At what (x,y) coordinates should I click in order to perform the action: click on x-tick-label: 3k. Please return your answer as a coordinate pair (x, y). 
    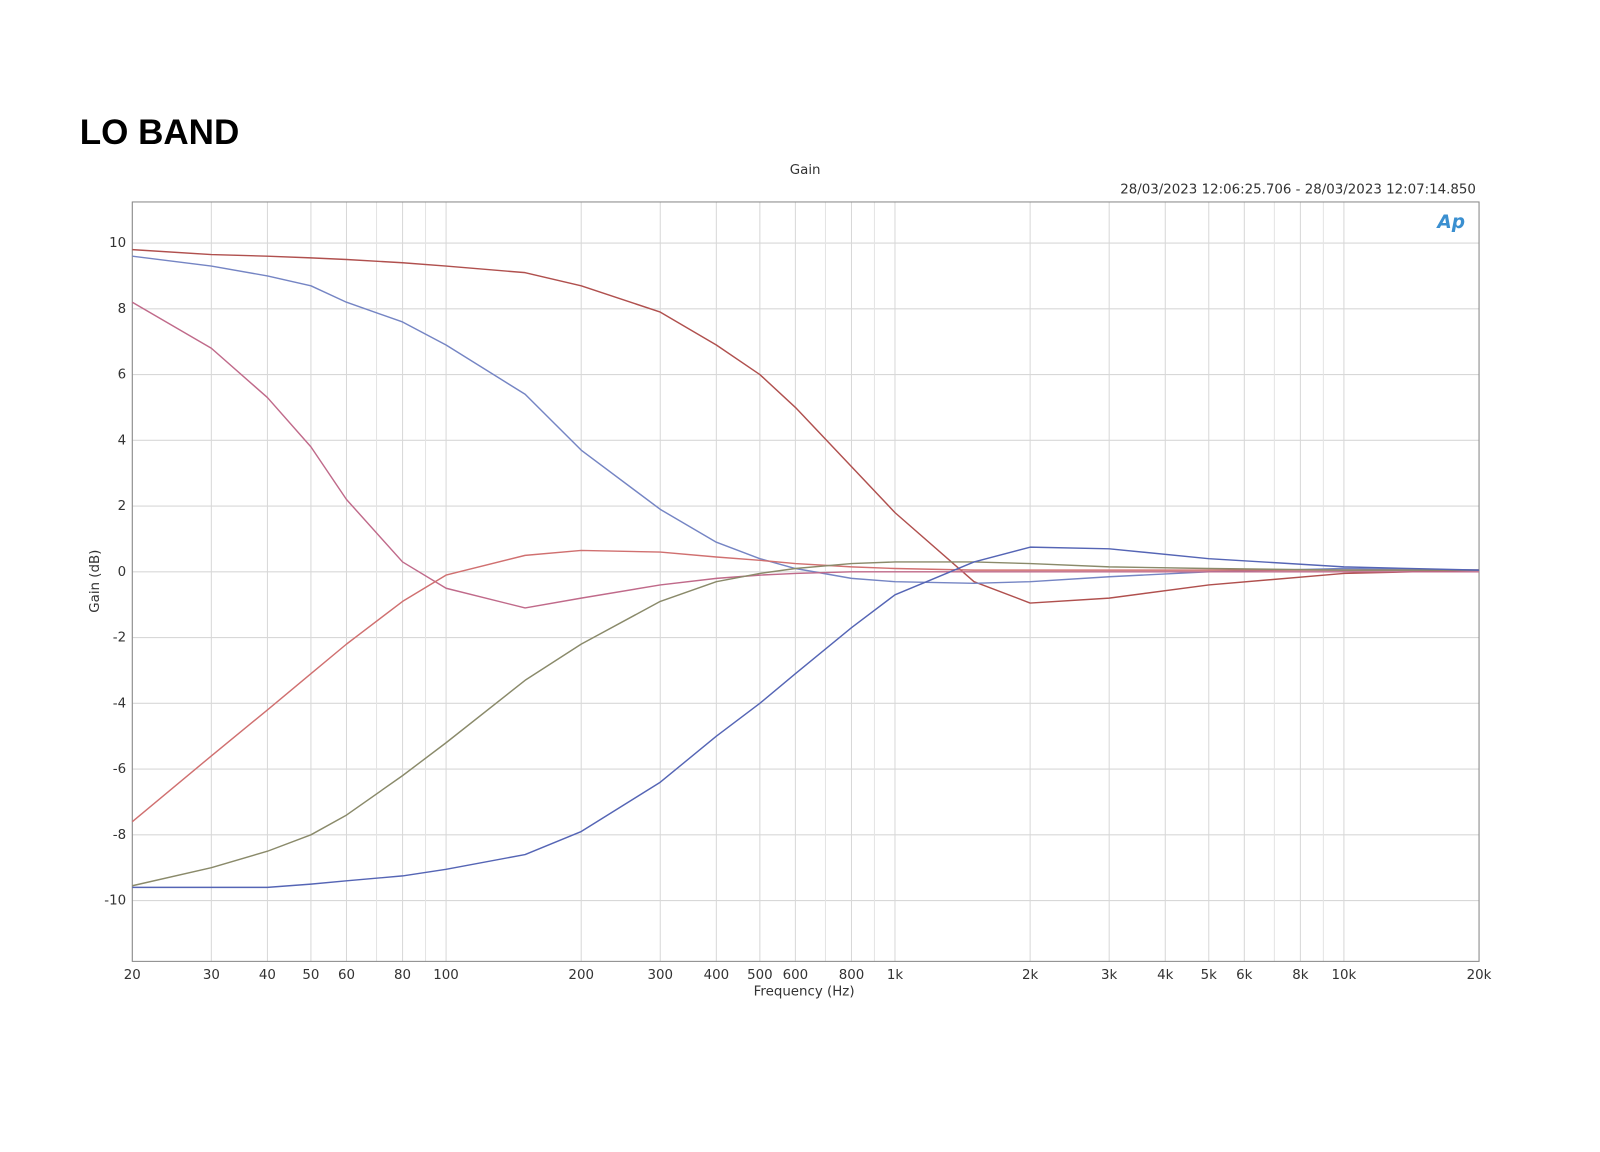
    Looking at the image, I should click on (1109, 975).